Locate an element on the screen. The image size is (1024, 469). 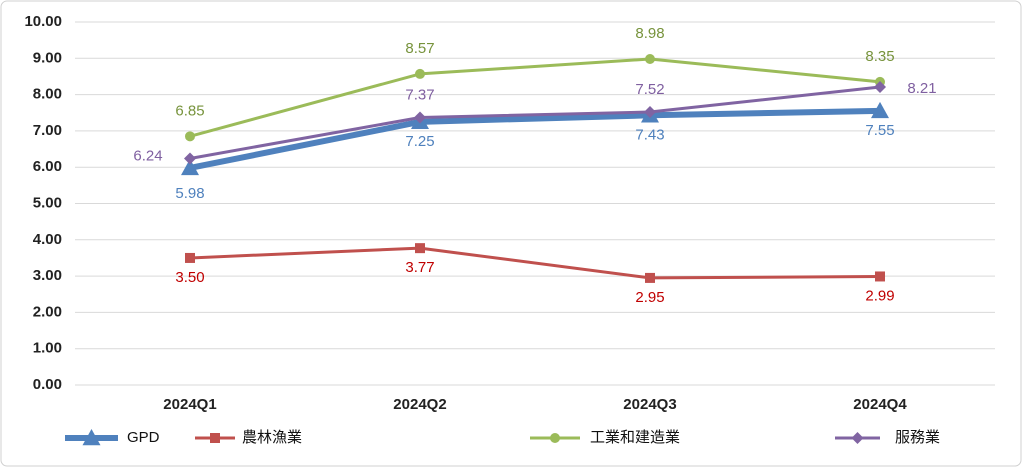
x-tick-label: 2024Q3 is located at coordinates (649, 404).